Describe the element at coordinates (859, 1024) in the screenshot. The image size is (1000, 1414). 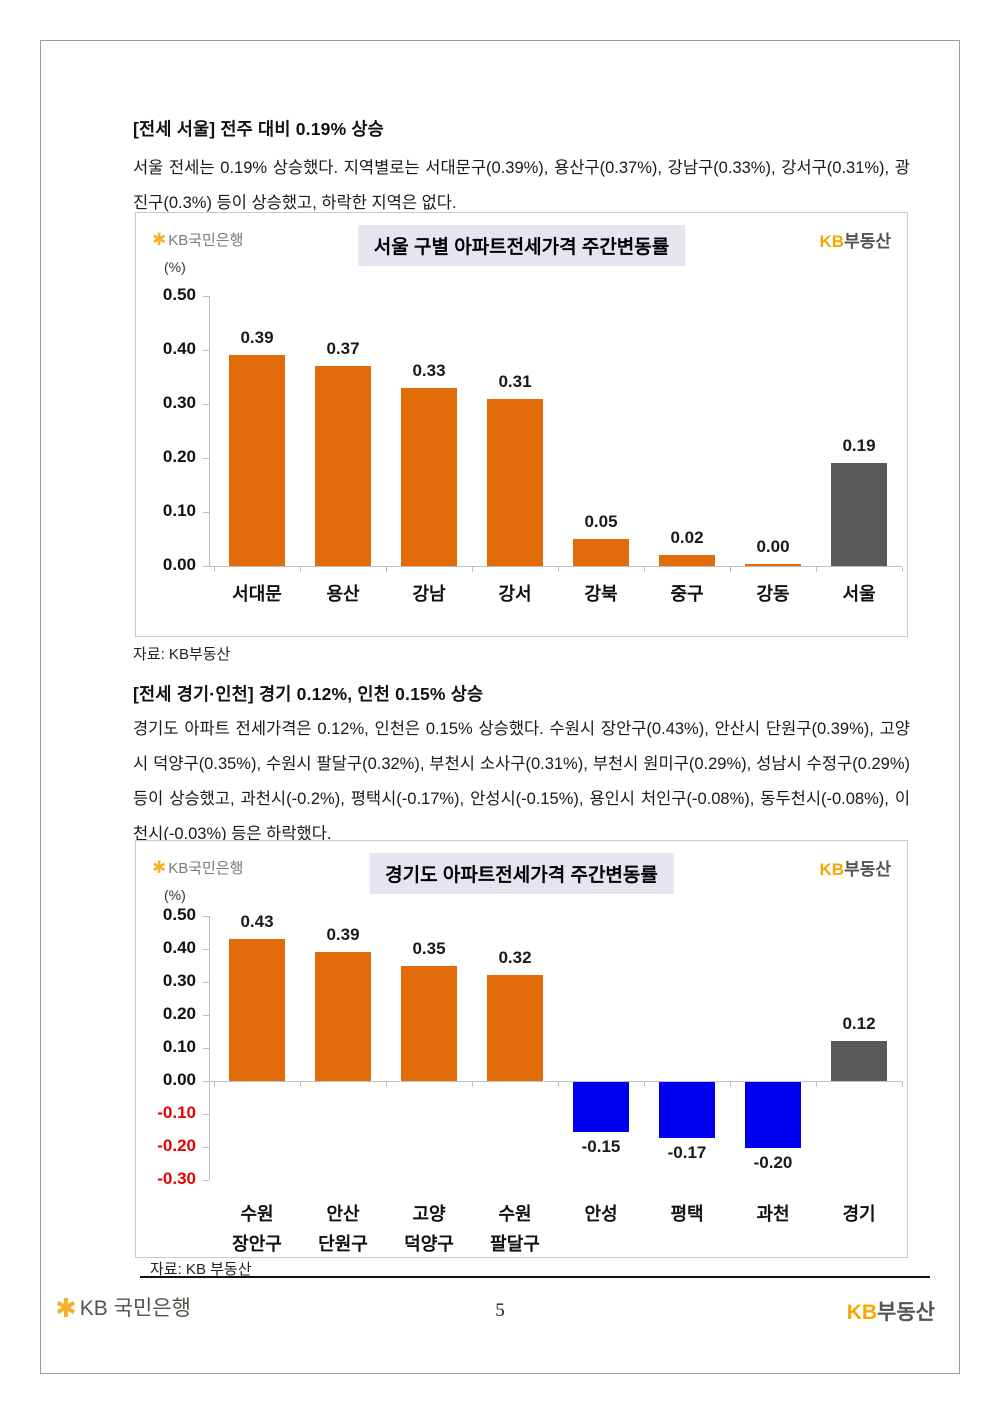
I see `bar-value-label: 0.12` at that location.